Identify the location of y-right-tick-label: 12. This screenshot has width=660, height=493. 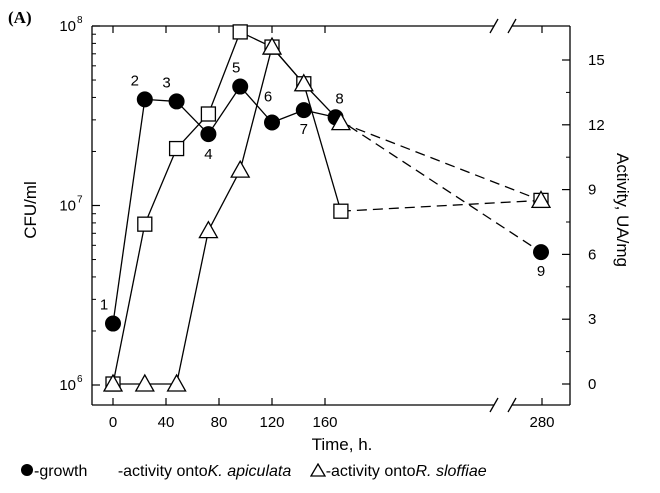
(596, 125).